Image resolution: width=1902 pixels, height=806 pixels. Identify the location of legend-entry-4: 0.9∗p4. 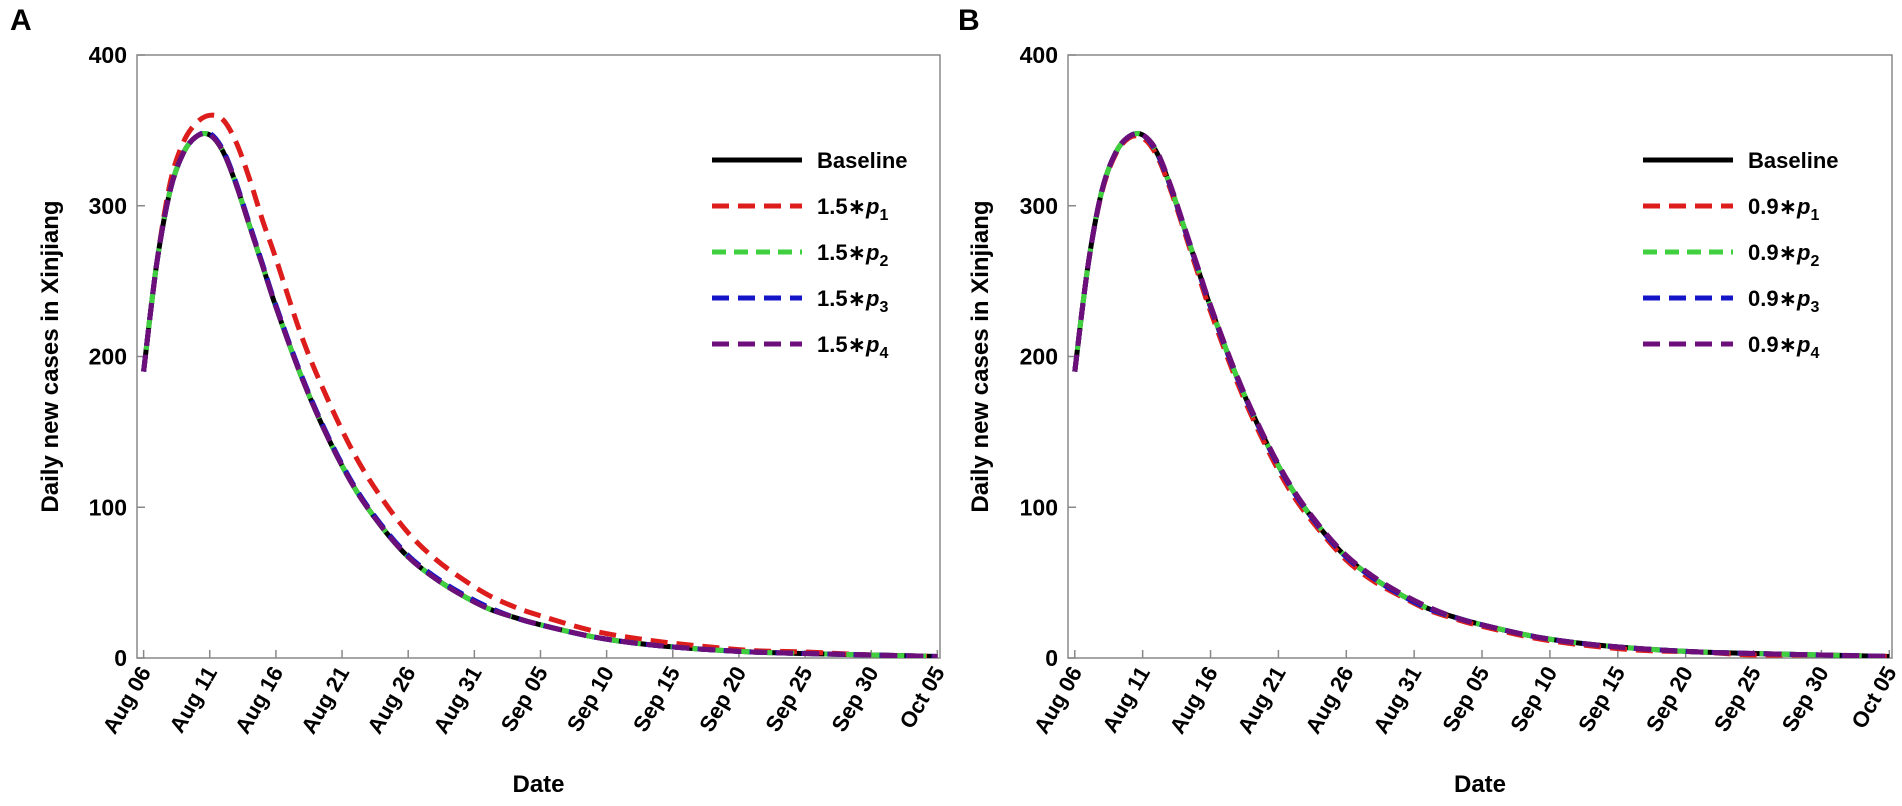
(1783, 347).